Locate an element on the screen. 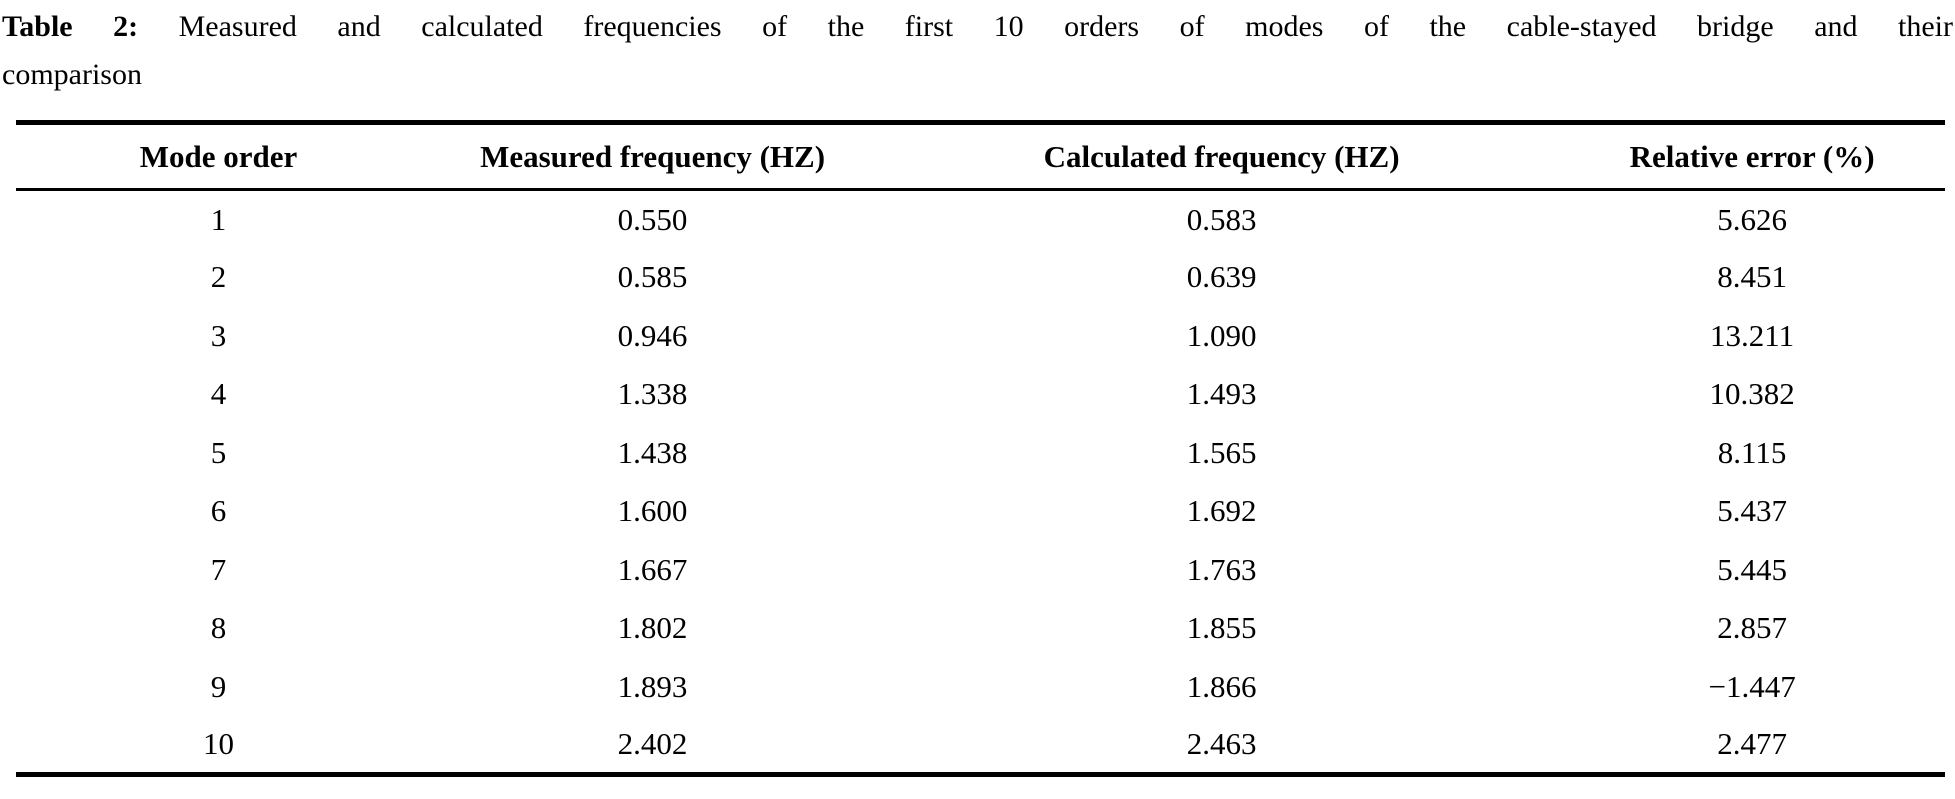  table-cell: 1.866 is located at coordinates (1221, 686).